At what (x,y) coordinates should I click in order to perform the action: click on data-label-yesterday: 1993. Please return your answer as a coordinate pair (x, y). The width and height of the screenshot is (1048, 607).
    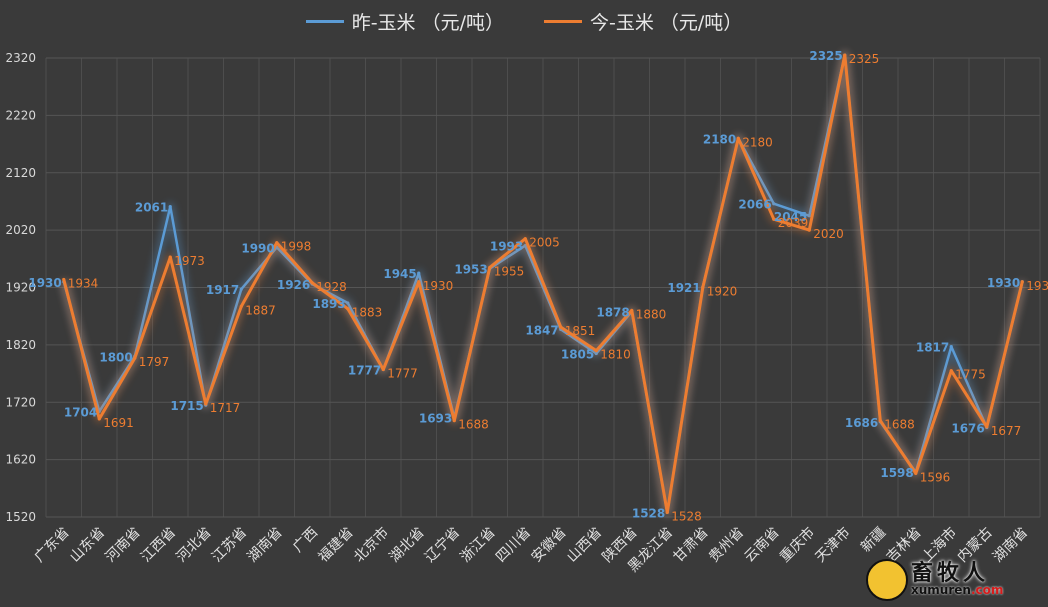
    Looking at the image, I should click on (506, 247).